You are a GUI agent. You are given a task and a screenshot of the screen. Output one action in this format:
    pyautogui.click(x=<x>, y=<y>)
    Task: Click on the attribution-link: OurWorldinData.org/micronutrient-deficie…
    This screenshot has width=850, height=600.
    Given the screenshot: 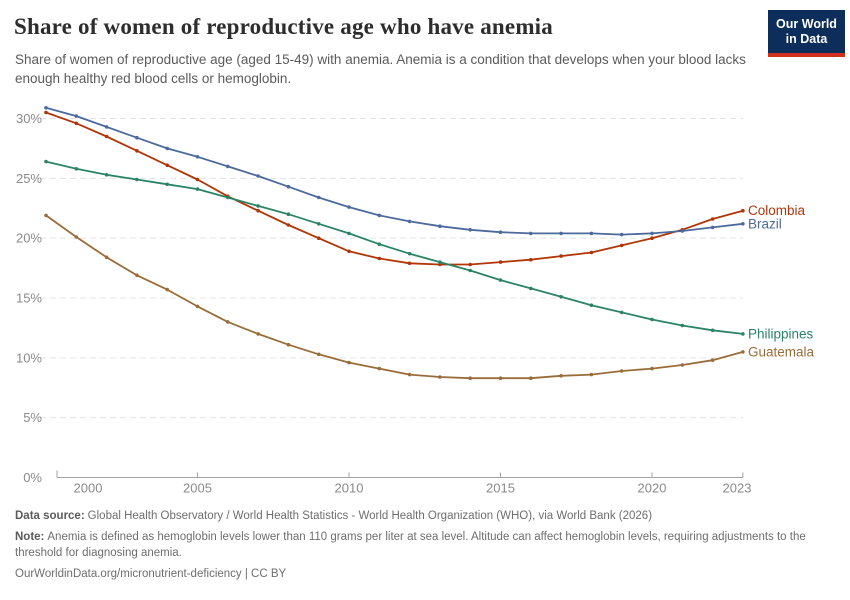 What is the action you would take?
    pyautogui.click(x=151, y=574)
    